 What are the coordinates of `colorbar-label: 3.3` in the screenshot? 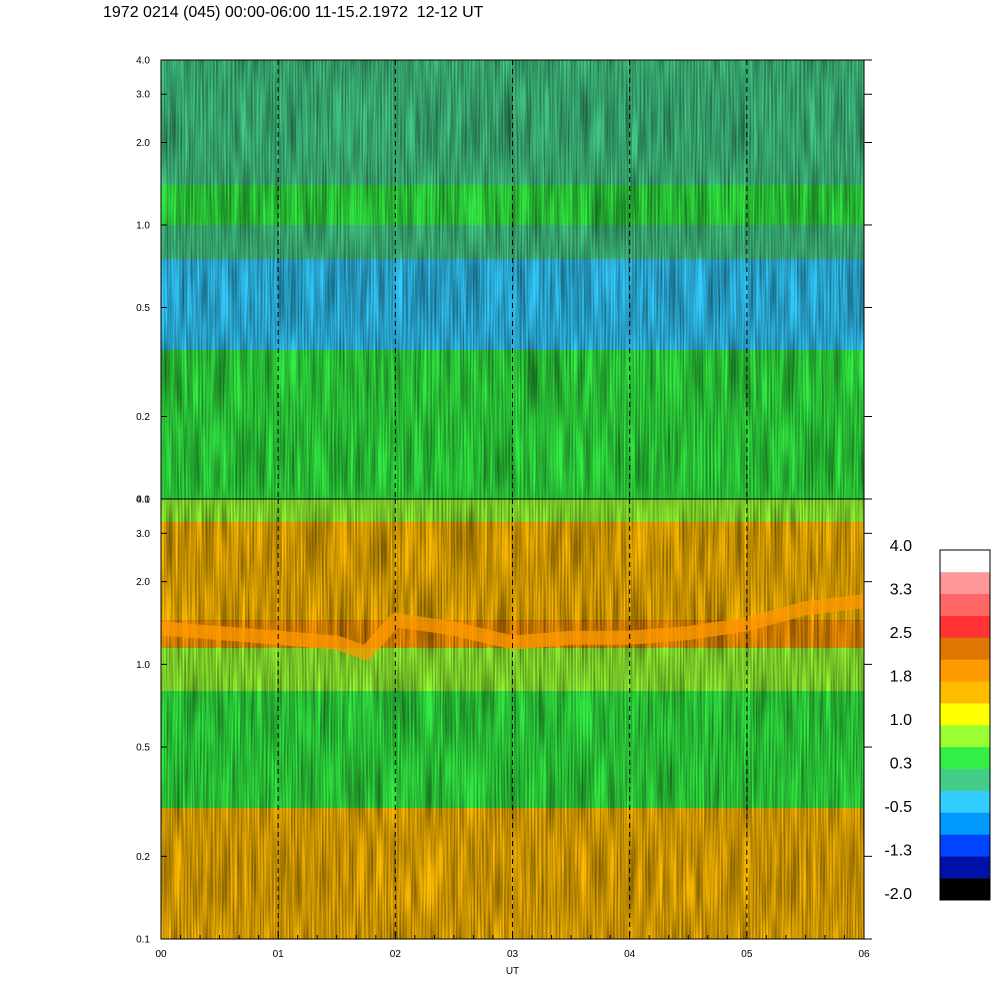 It's located at (901, 590).